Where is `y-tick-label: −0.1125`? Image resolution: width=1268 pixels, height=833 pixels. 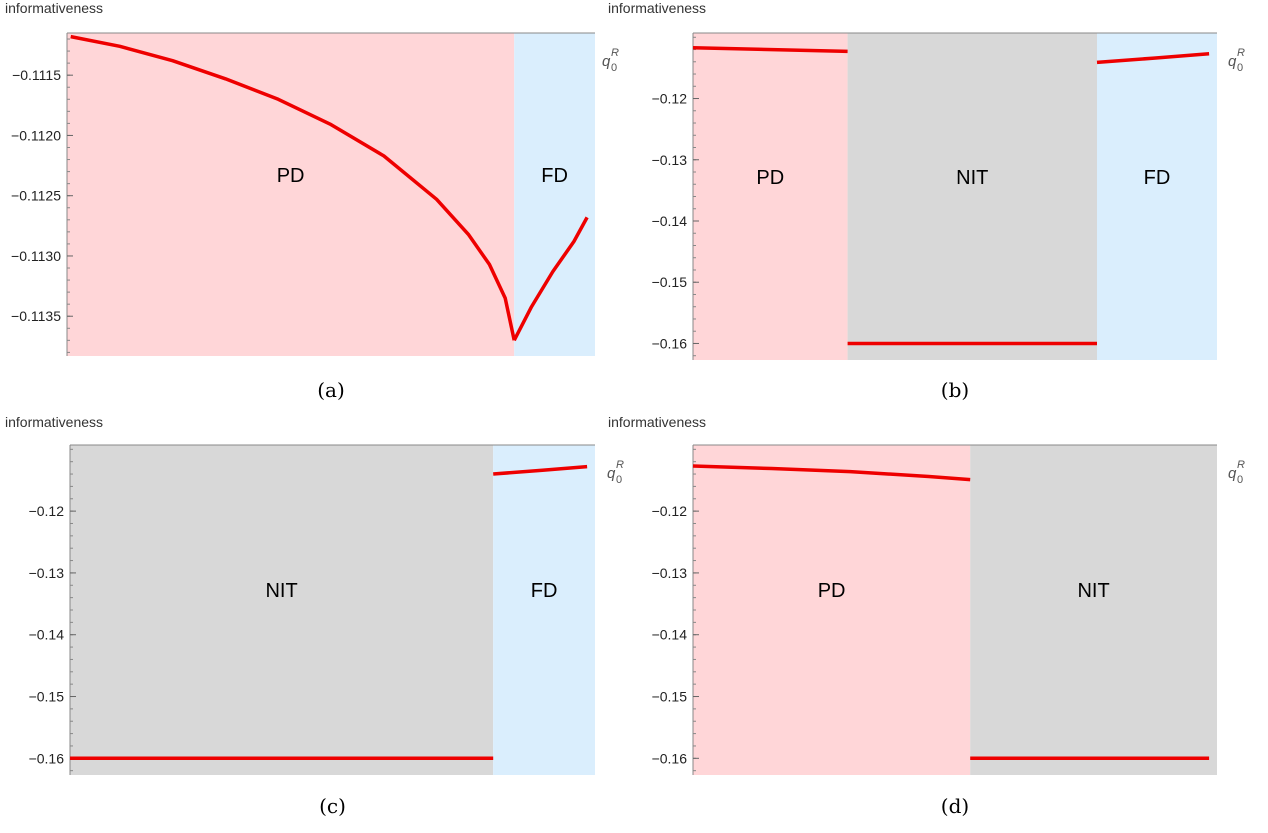
y-tick-label: −0.1125 is located at coordinates (36, 196).